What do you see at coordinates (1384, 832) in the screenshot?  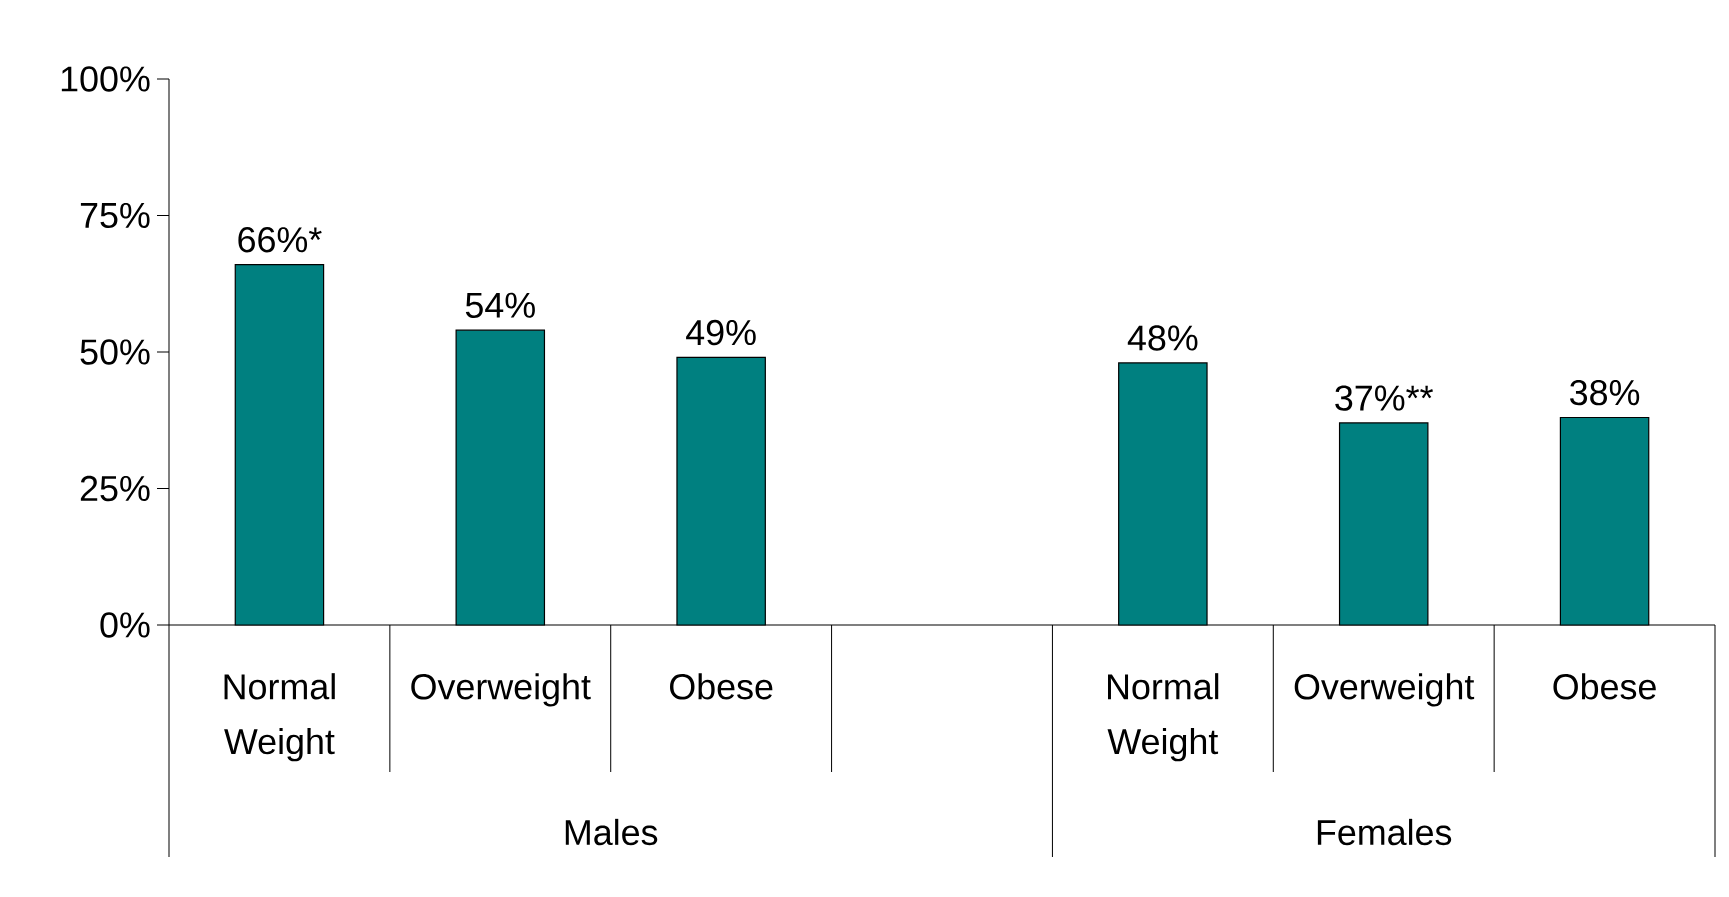 I see `text: Females` at bounding box center [1384, 832].